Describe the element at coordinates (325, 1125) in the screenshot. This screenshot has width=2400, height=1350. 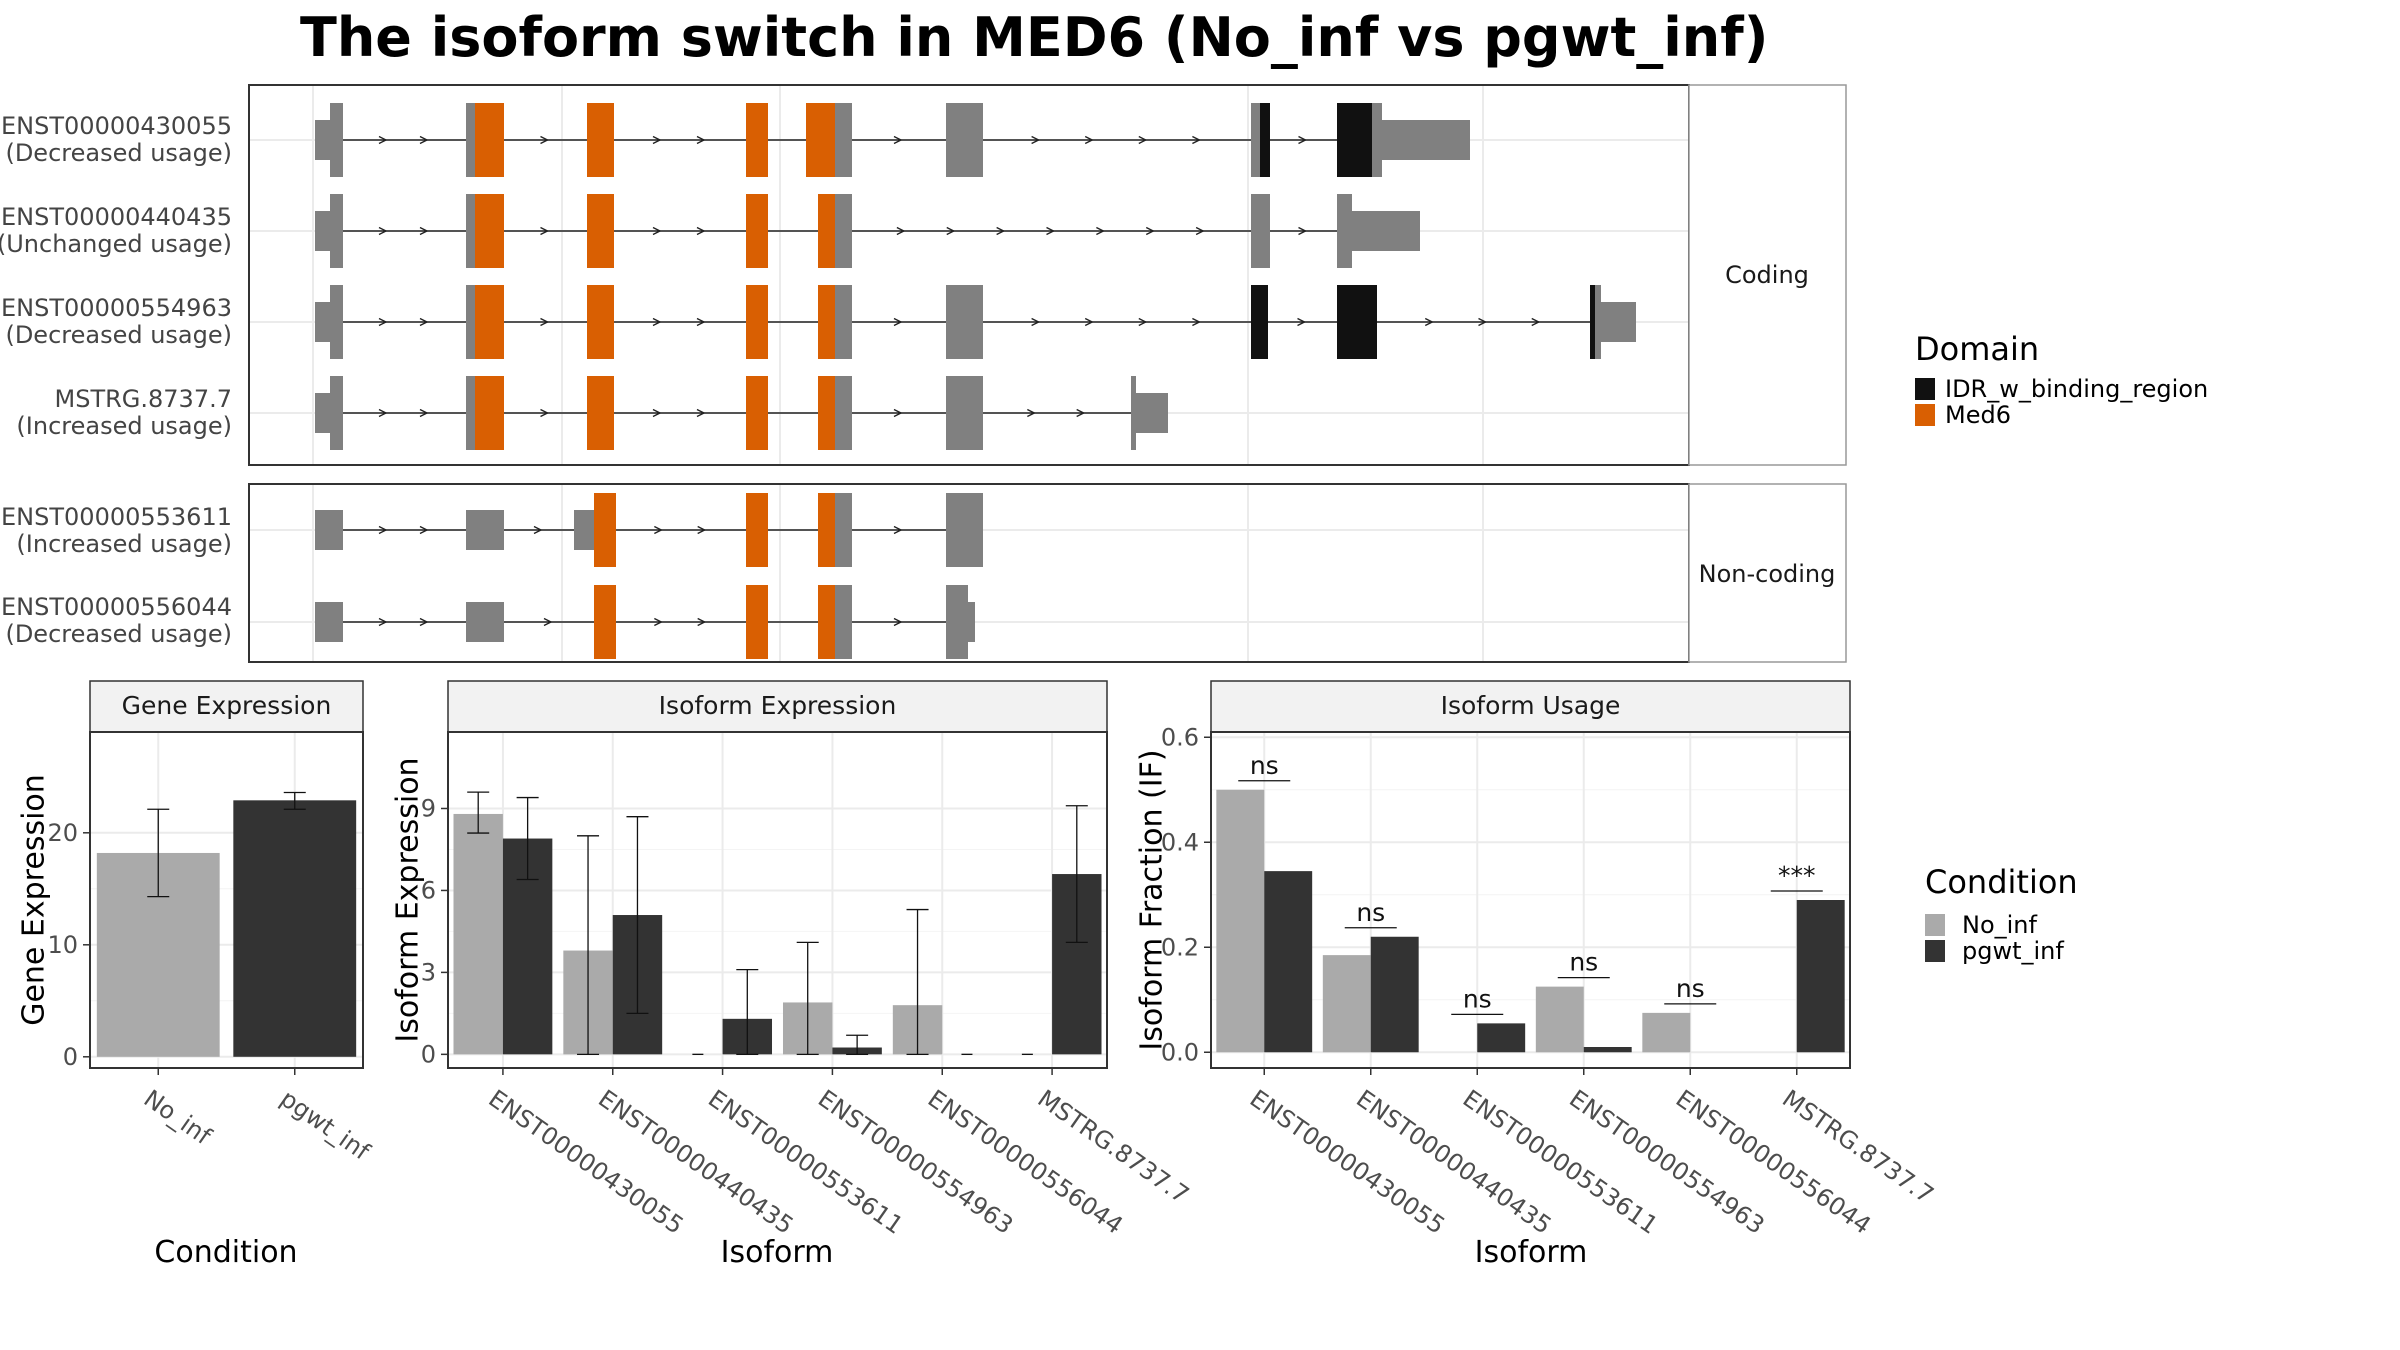
I see `x-tick-label: pgwt_inf` at that location.